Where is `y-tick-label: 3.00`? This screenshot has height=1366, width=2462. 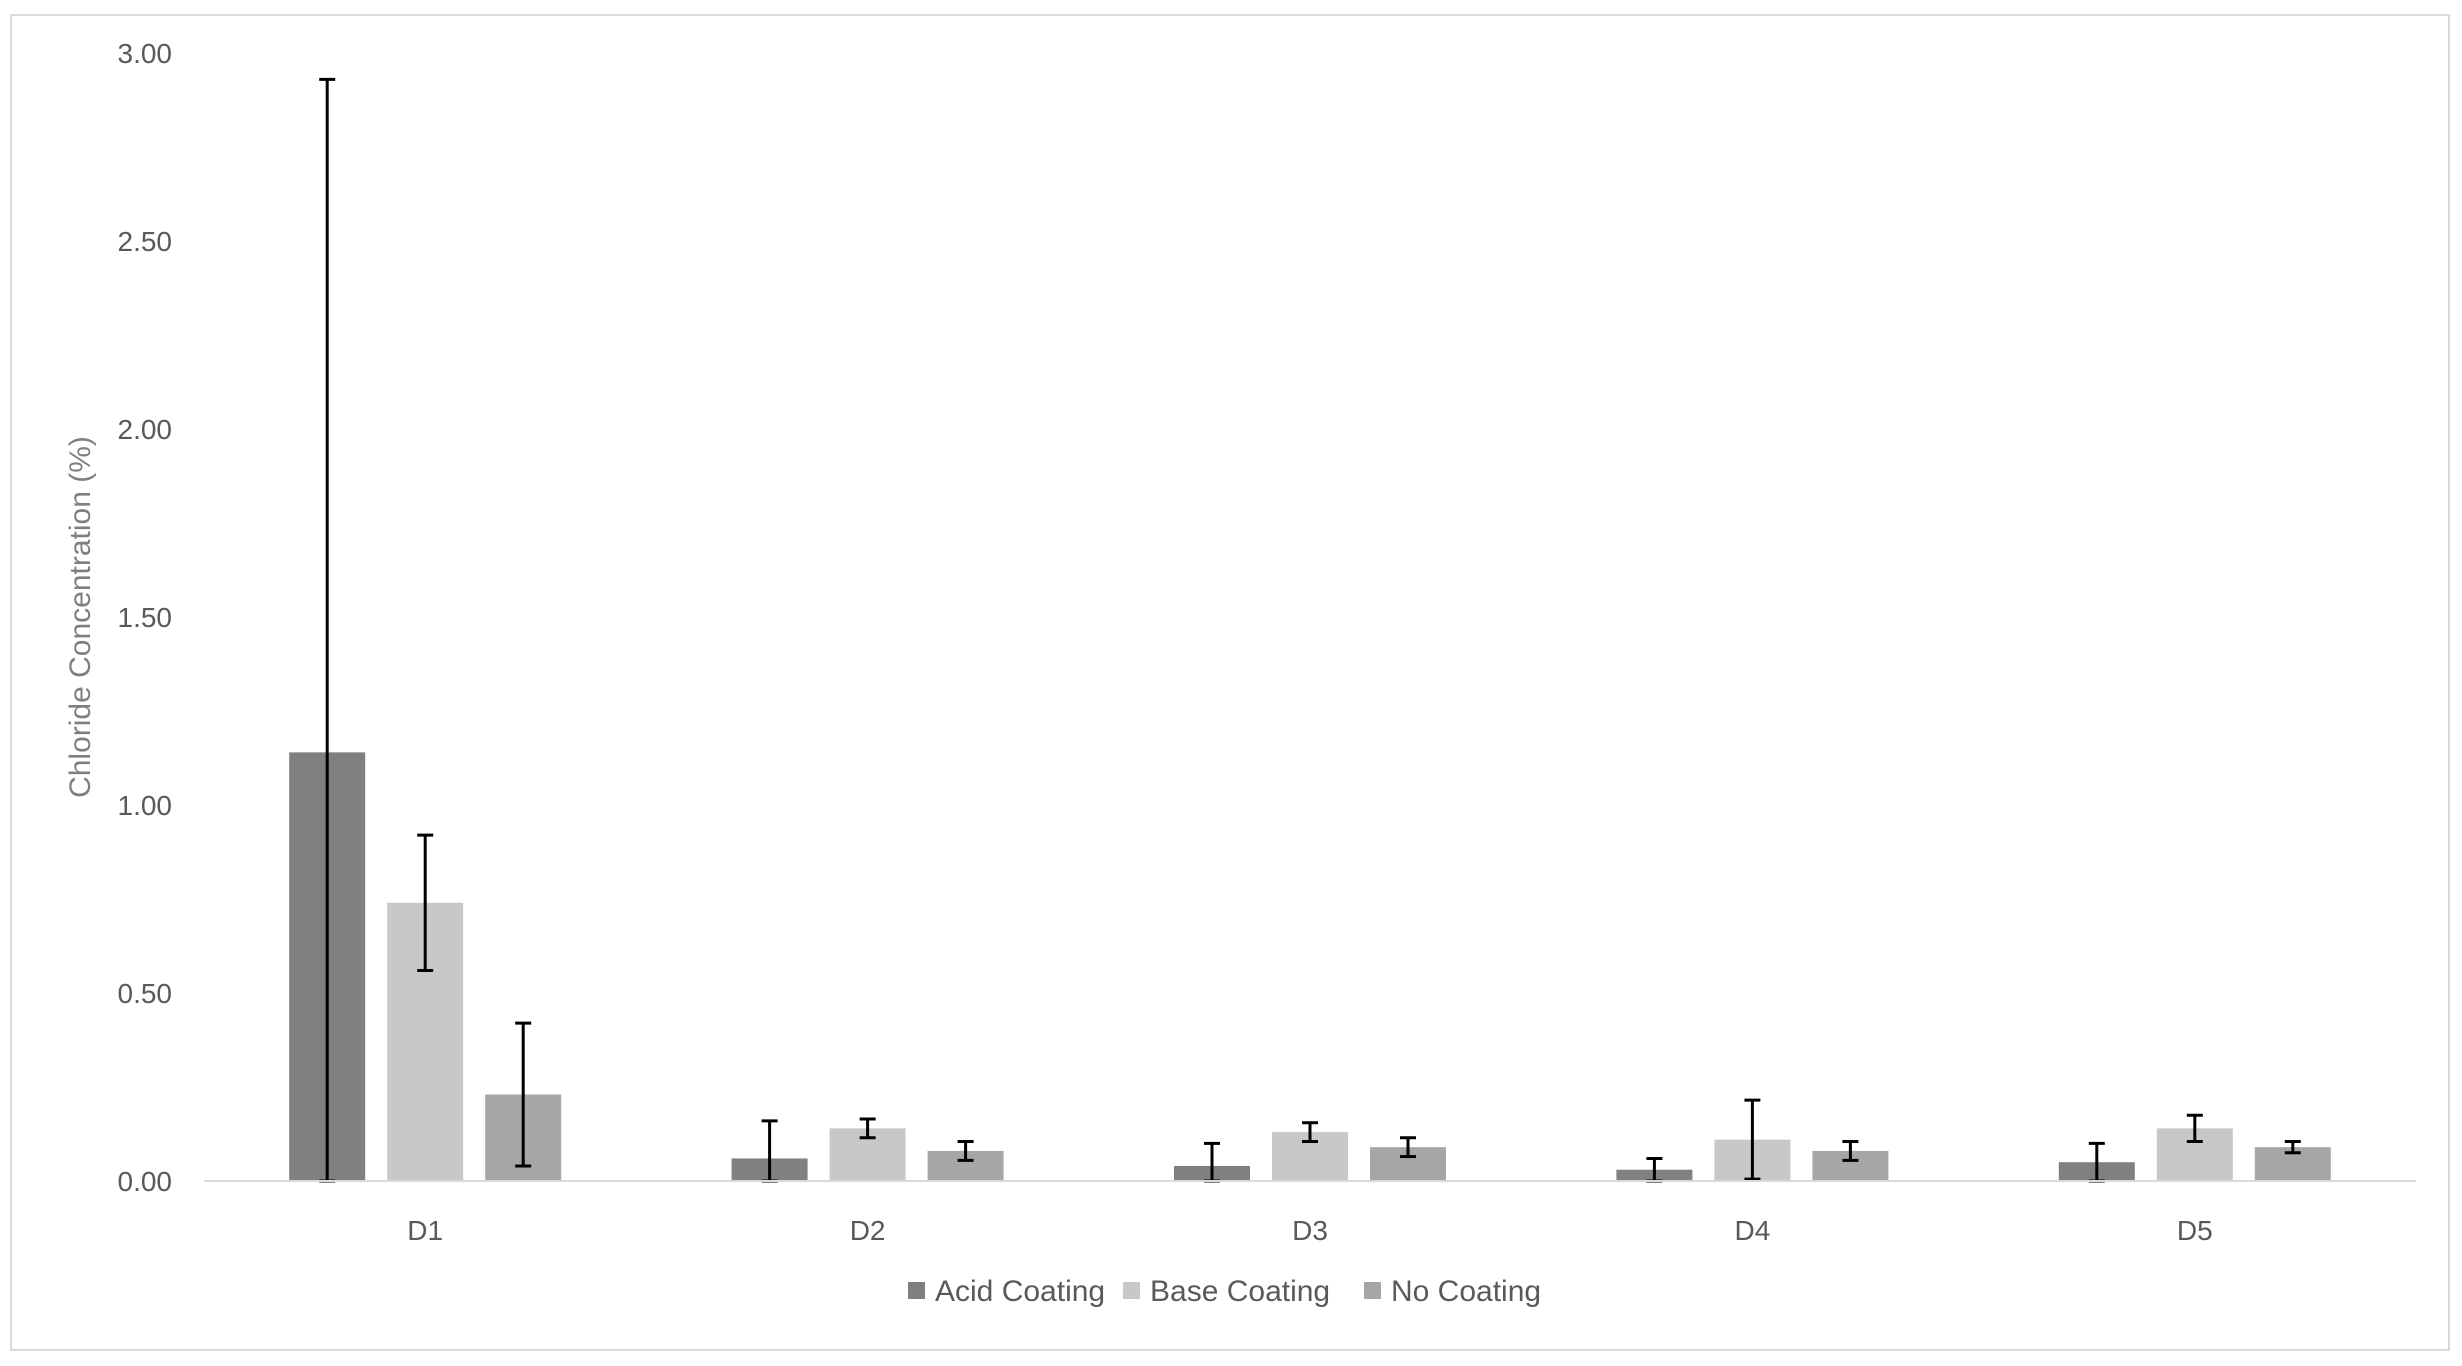
y-tick-label: 3.00 is located at coordinates (145, 53).